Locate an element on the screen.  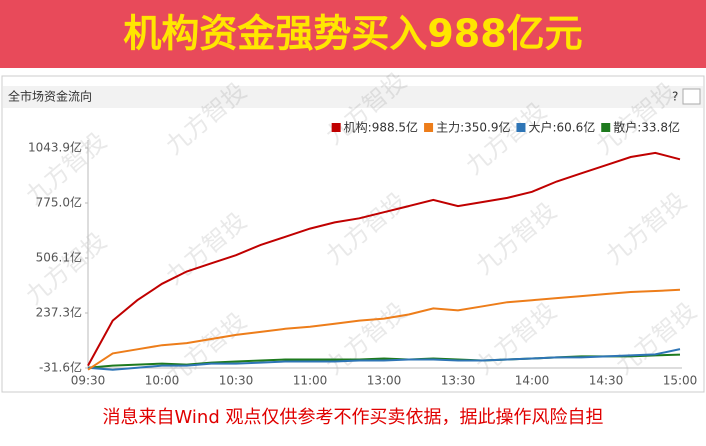
y-tick-label: 775.0亿 is located at coordinates (59, 202).